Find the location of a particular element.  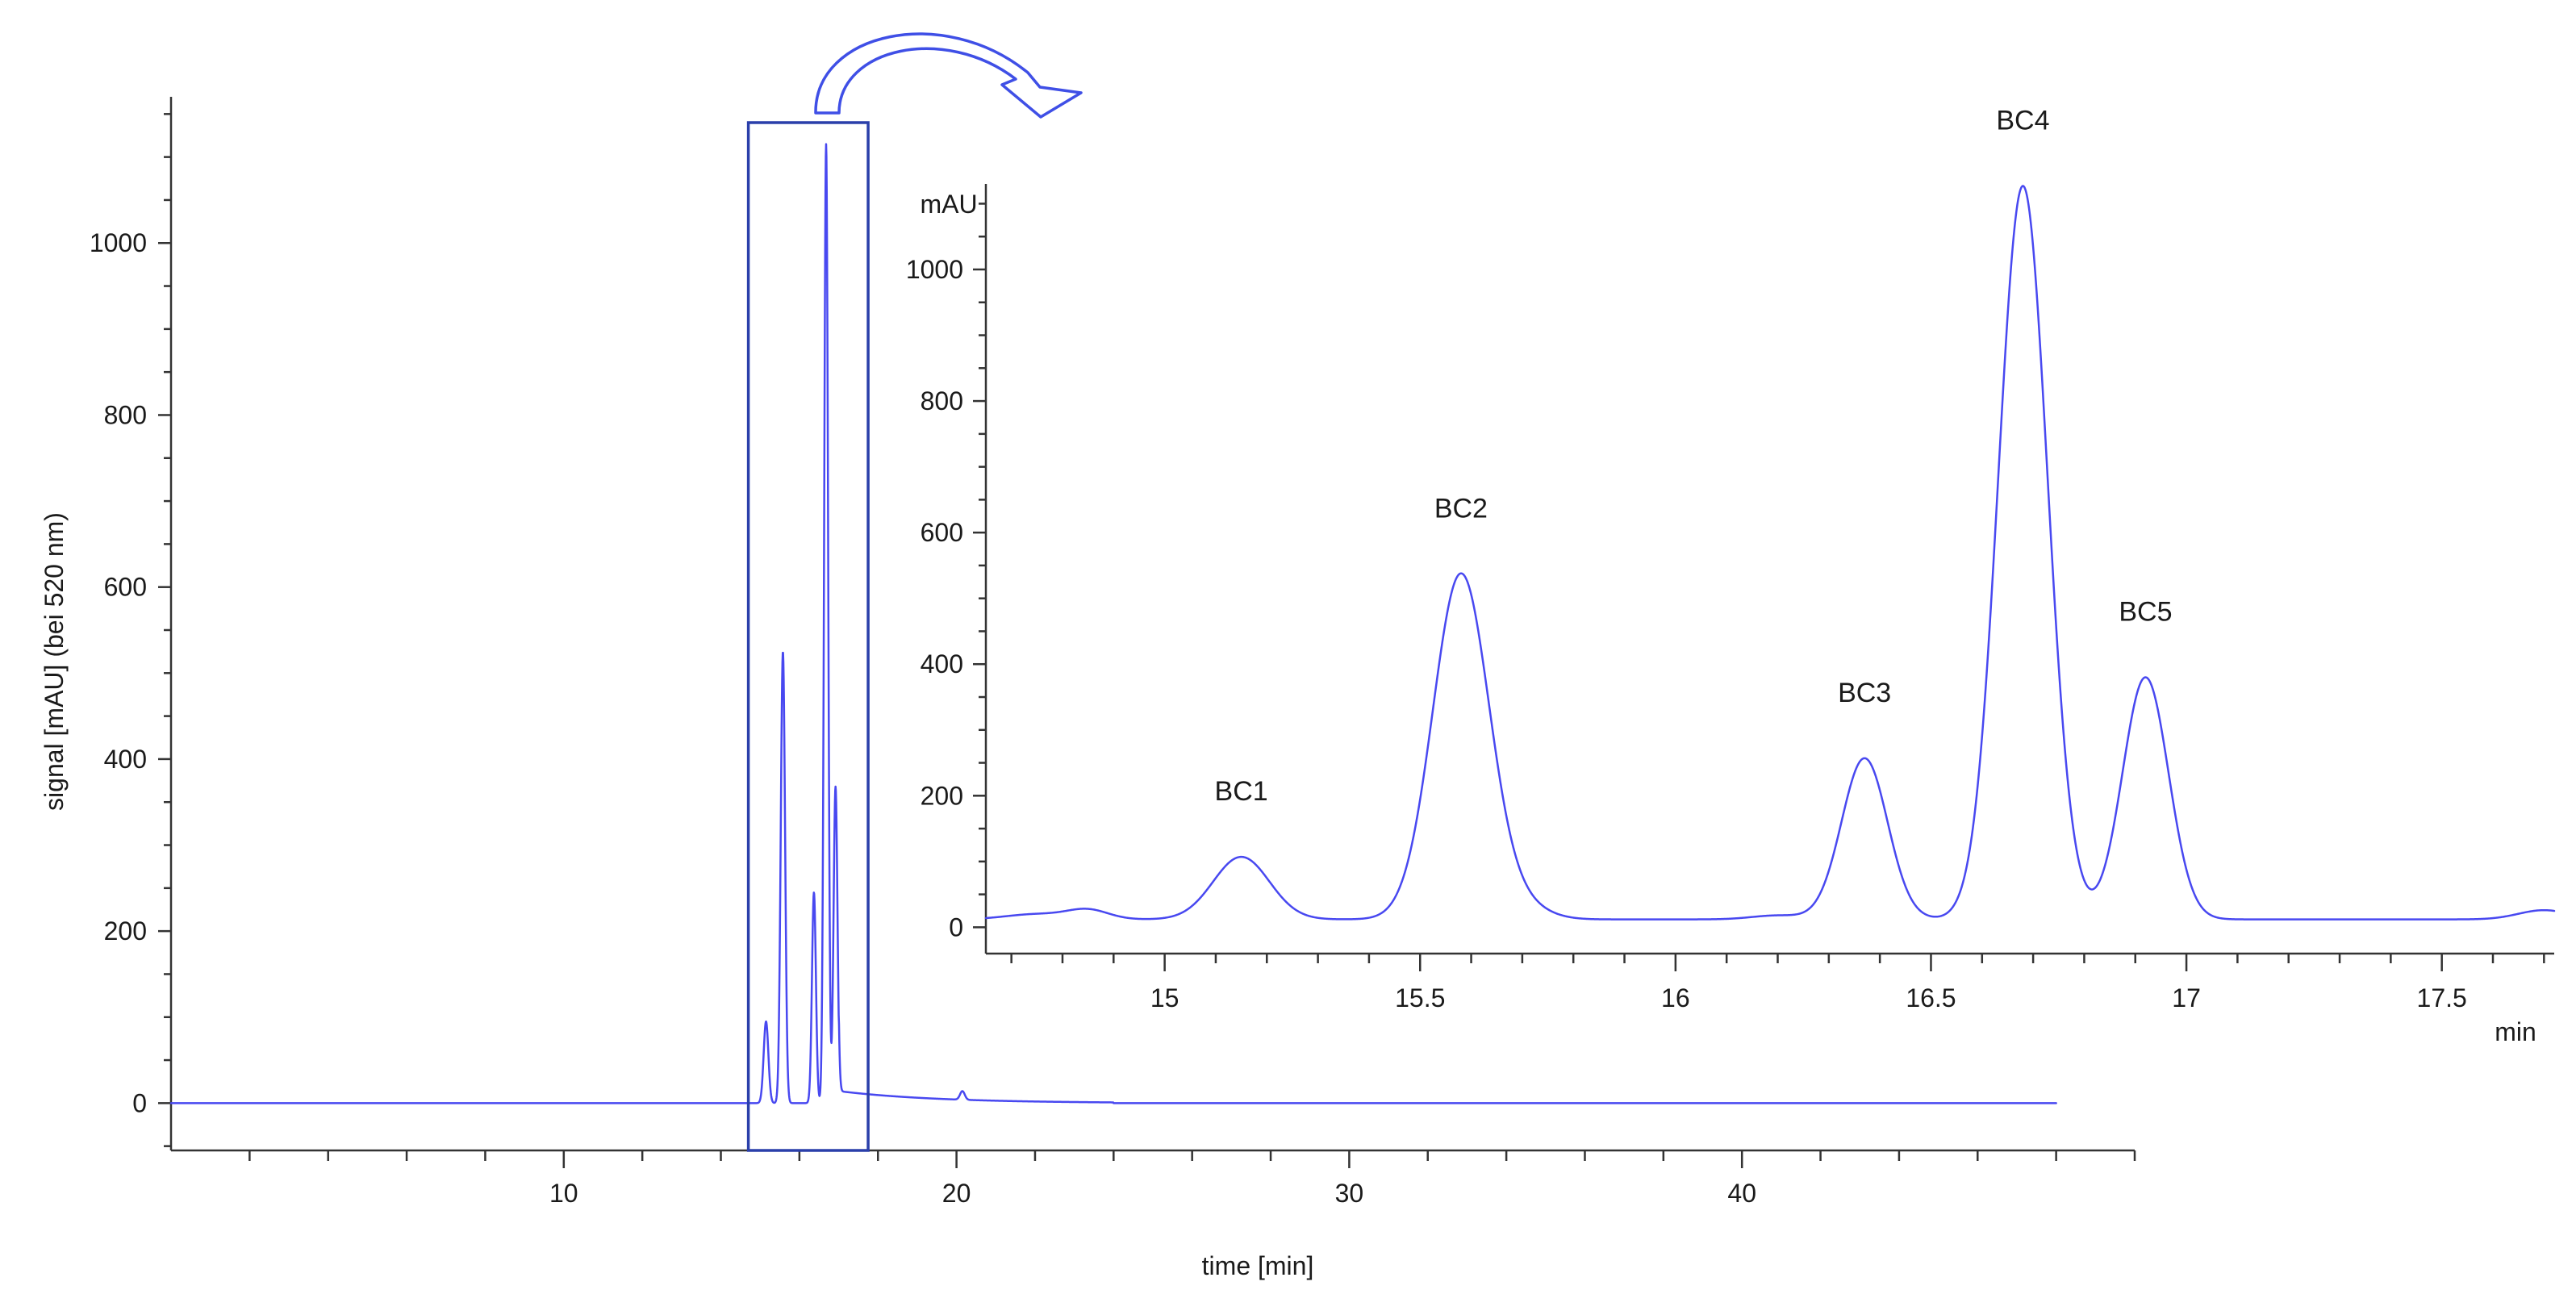

inset-x-tick-label: 17.5 is located at coordinates (2442, 997).